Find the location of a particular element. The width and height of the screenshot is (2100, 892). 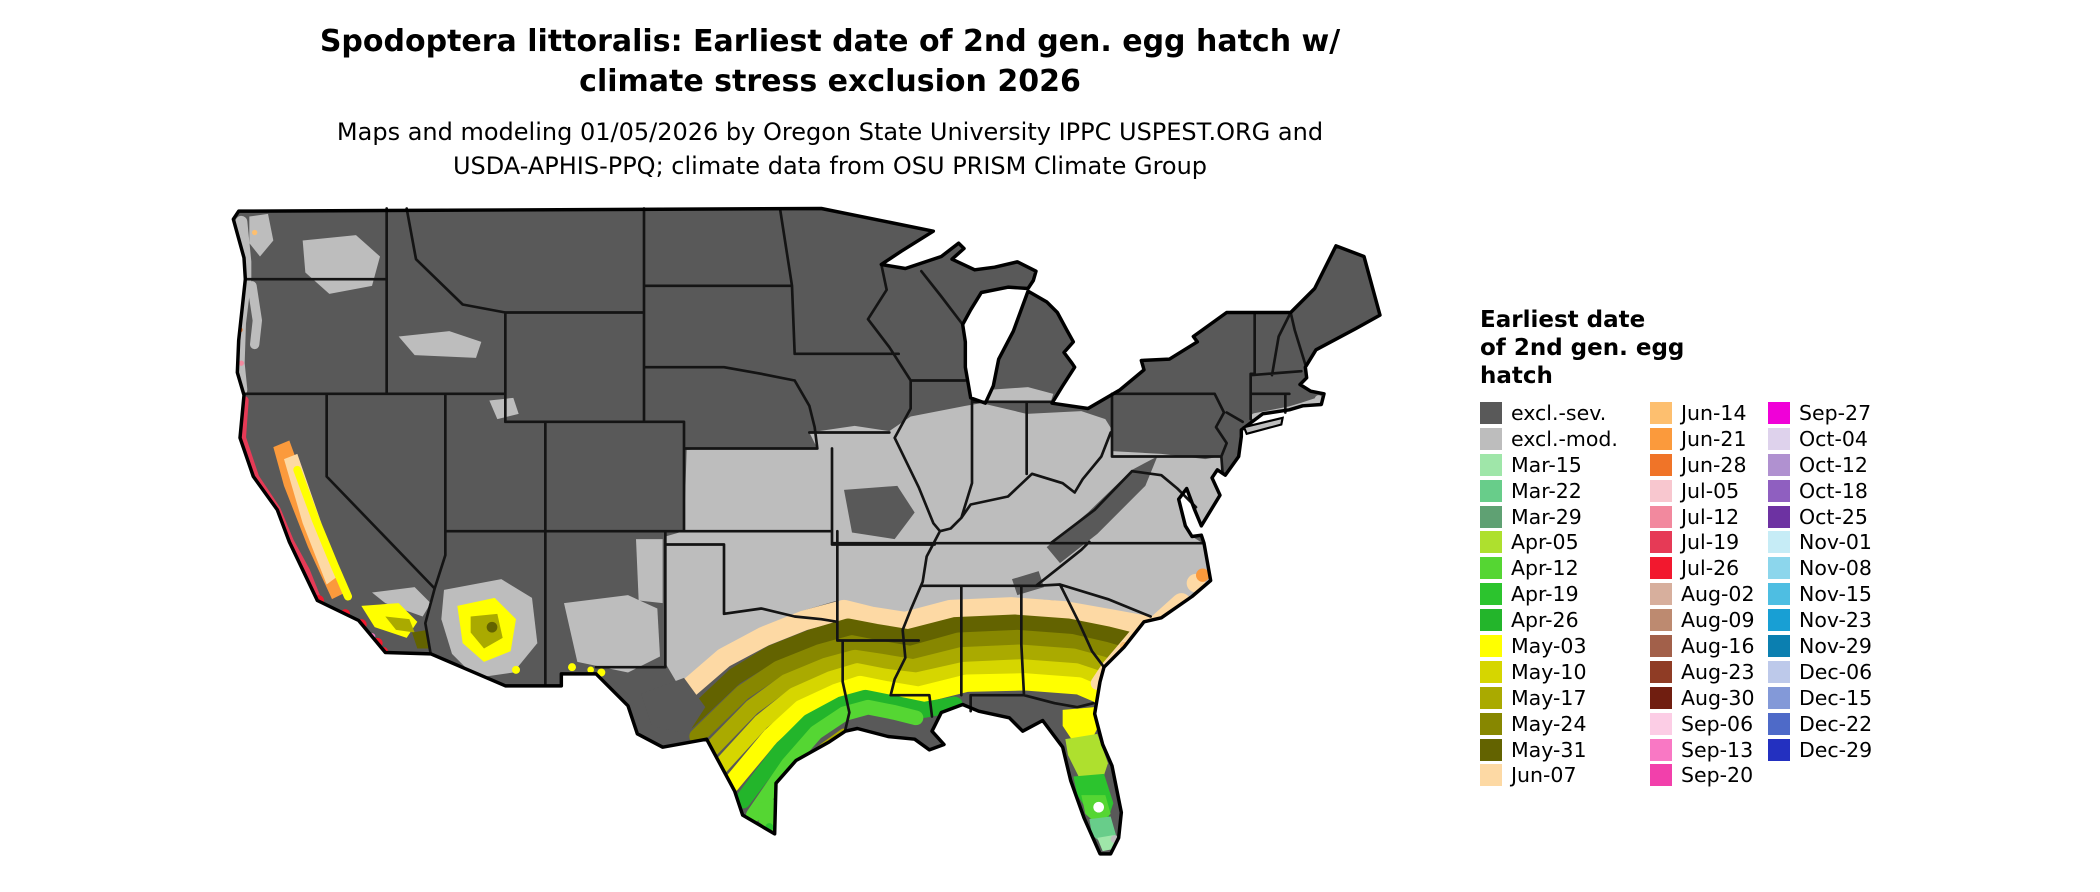

legend-label: Dec-22 is located at coordinates (1836, 723).